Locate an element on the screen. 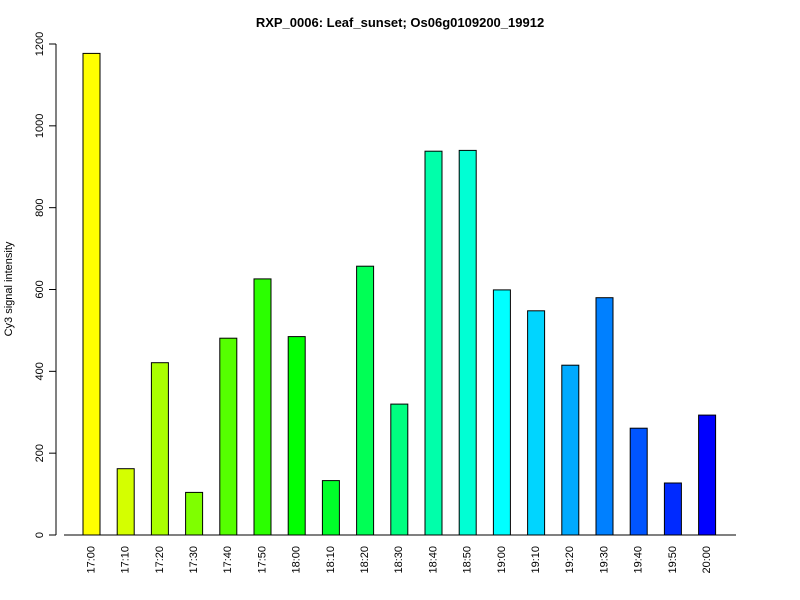  x-tick-label: 19:00 is located at coordinates (502, 560).